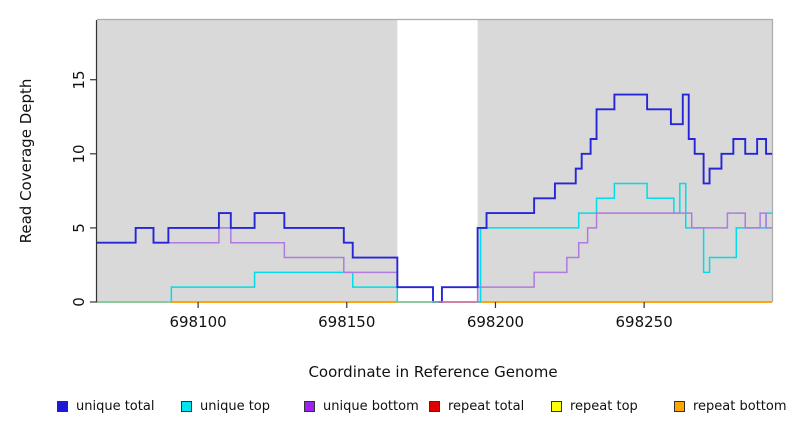  I want to click on x-tick-label: 698150, so click(347, 322).